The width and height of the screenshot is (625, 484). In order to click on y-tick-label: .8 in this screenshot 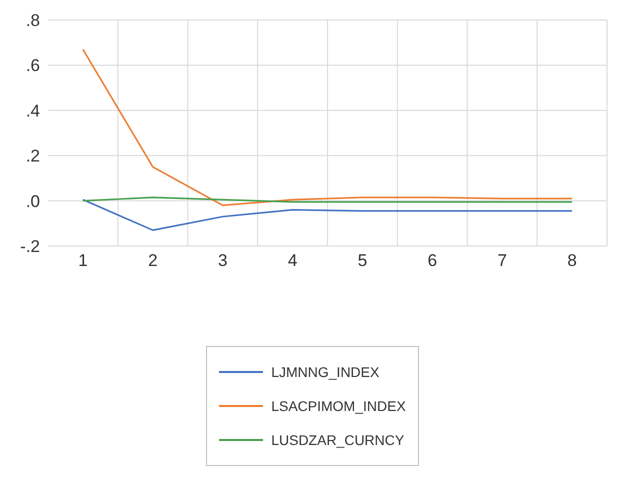, I will do `click(33, 20)`.